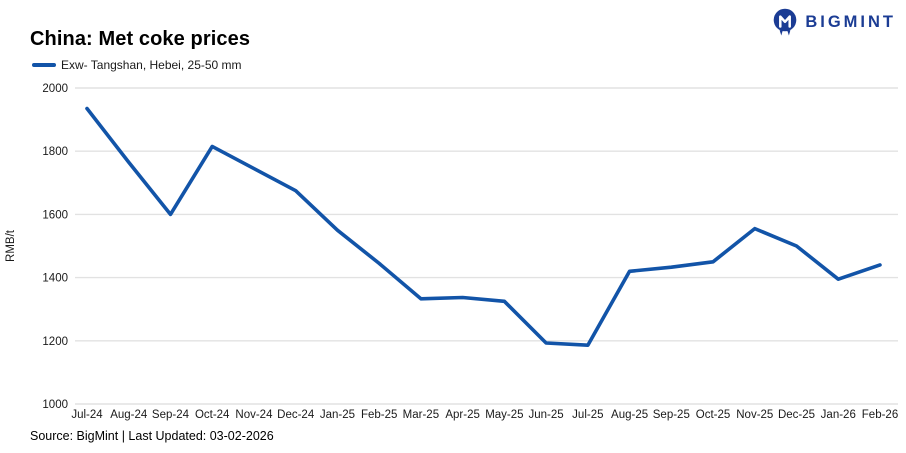 This screenshot has width=906, height=453. What do you see at coordinates (754, 415) in the screenshot?
I see `x-tick-label: Nov-25` at bounding box center [754, 415].